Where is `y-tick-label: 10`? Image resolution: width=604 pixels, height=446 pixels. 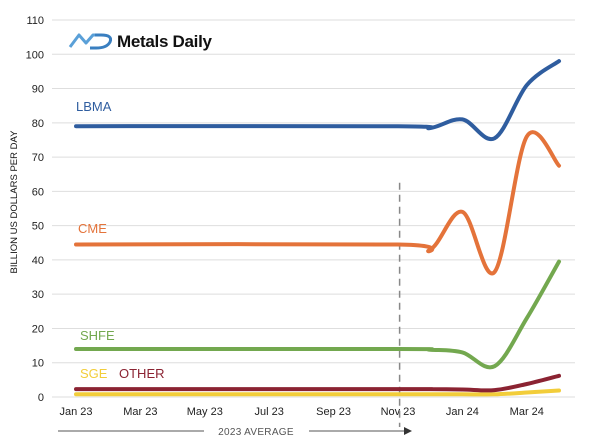
y-tick-label: 10 is located at coordinates (38, 364).